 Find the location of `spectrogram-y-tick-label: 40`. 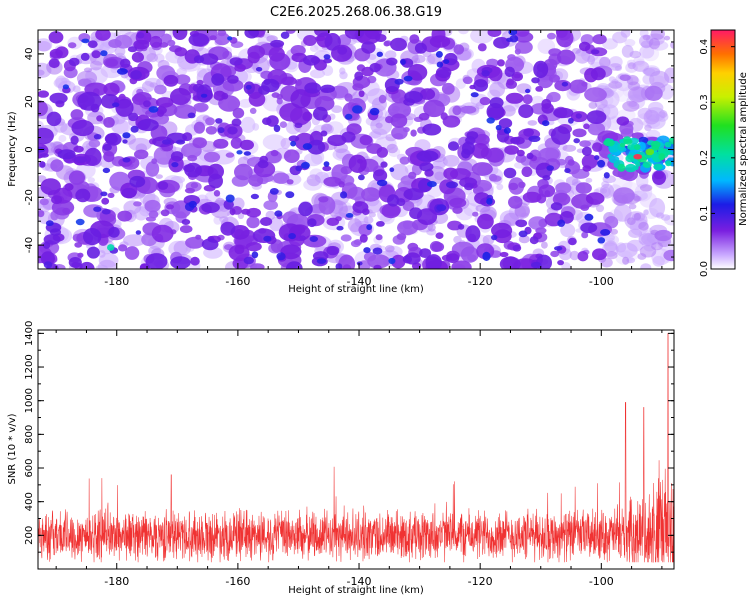

spectrogram-y-tick-label: 40 is located at coordinates (29, 54).